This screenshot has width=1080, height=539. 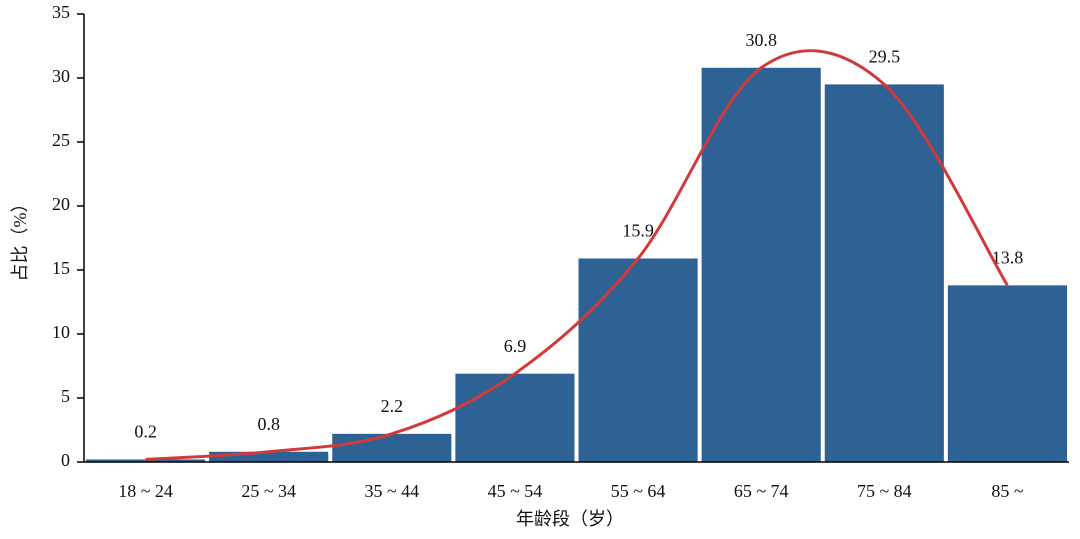 I want to click on x-tick-label: 75 ~ 84, so click(x=884, y=491).